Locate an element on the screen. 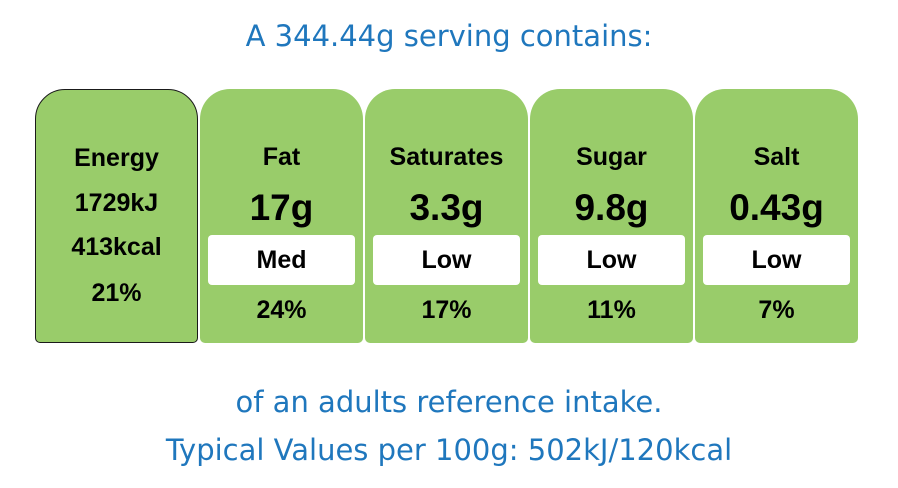 This screenshot has width=898, height=488. typical-values-text: Typical Values per 100g: 502kJ/120kcal is located at coordinates (449, 450).